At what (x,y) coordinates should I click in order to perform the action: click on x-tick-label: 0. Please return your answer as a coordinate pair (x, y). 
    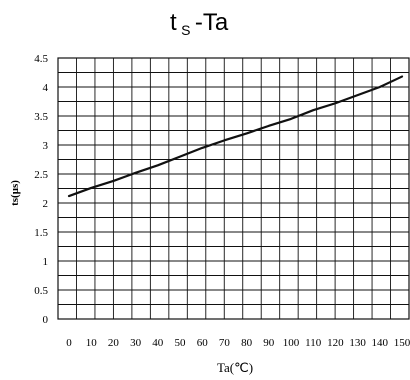
    Looking at the image, I should click on (69, 343).